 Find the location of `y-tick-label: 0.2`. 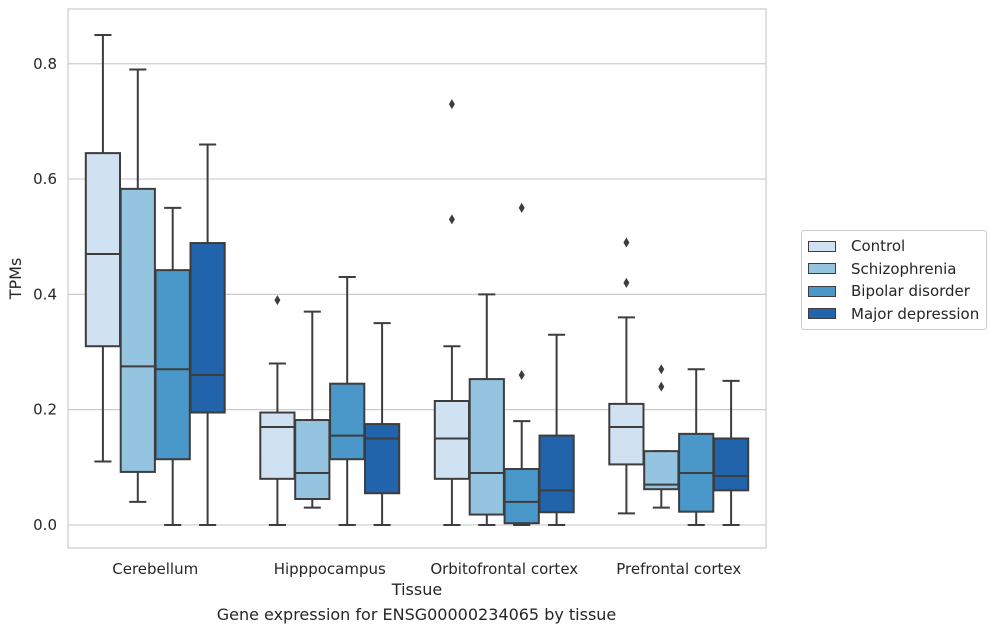

y-tick-label: 0.2 is located at coordinates (45, 410).